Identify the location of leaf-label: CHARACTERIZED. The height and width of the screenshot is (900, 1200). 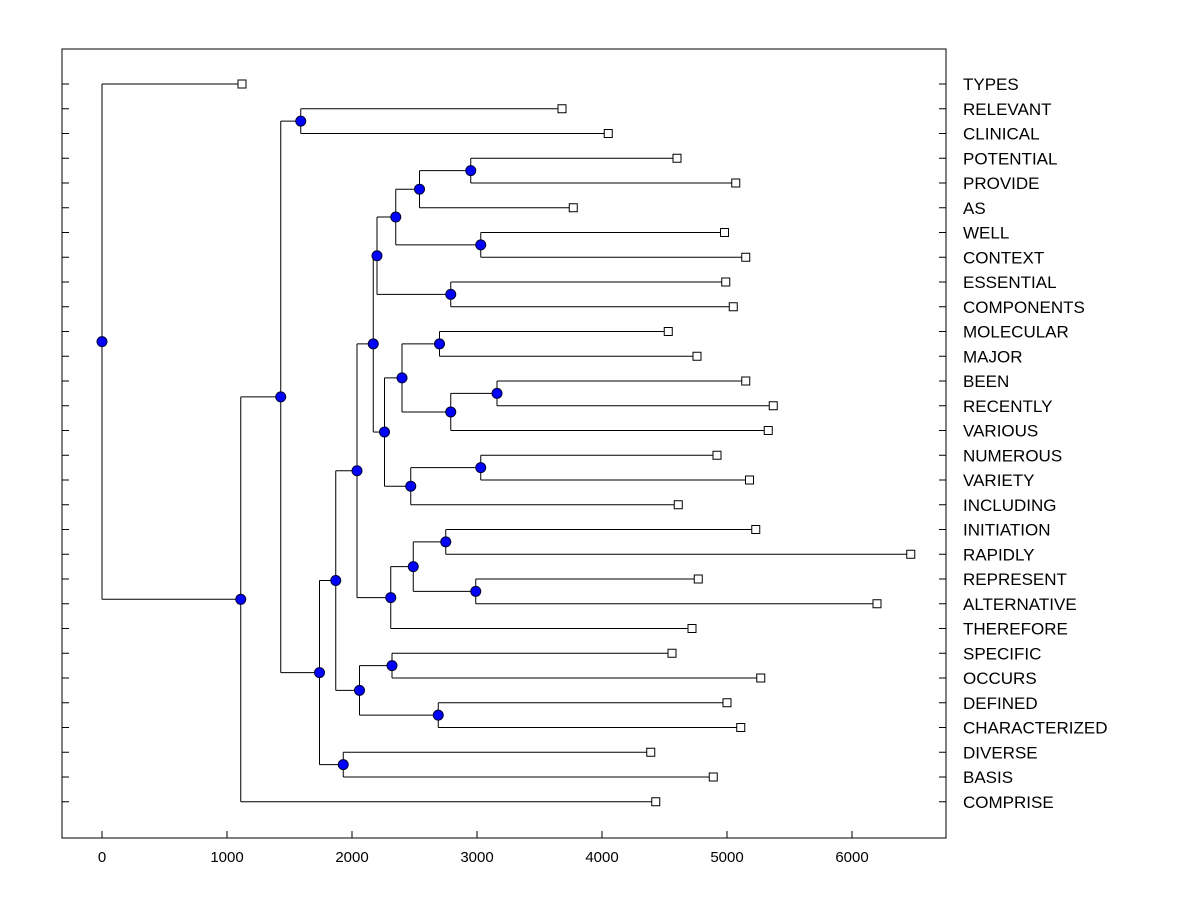
(1035, 728).